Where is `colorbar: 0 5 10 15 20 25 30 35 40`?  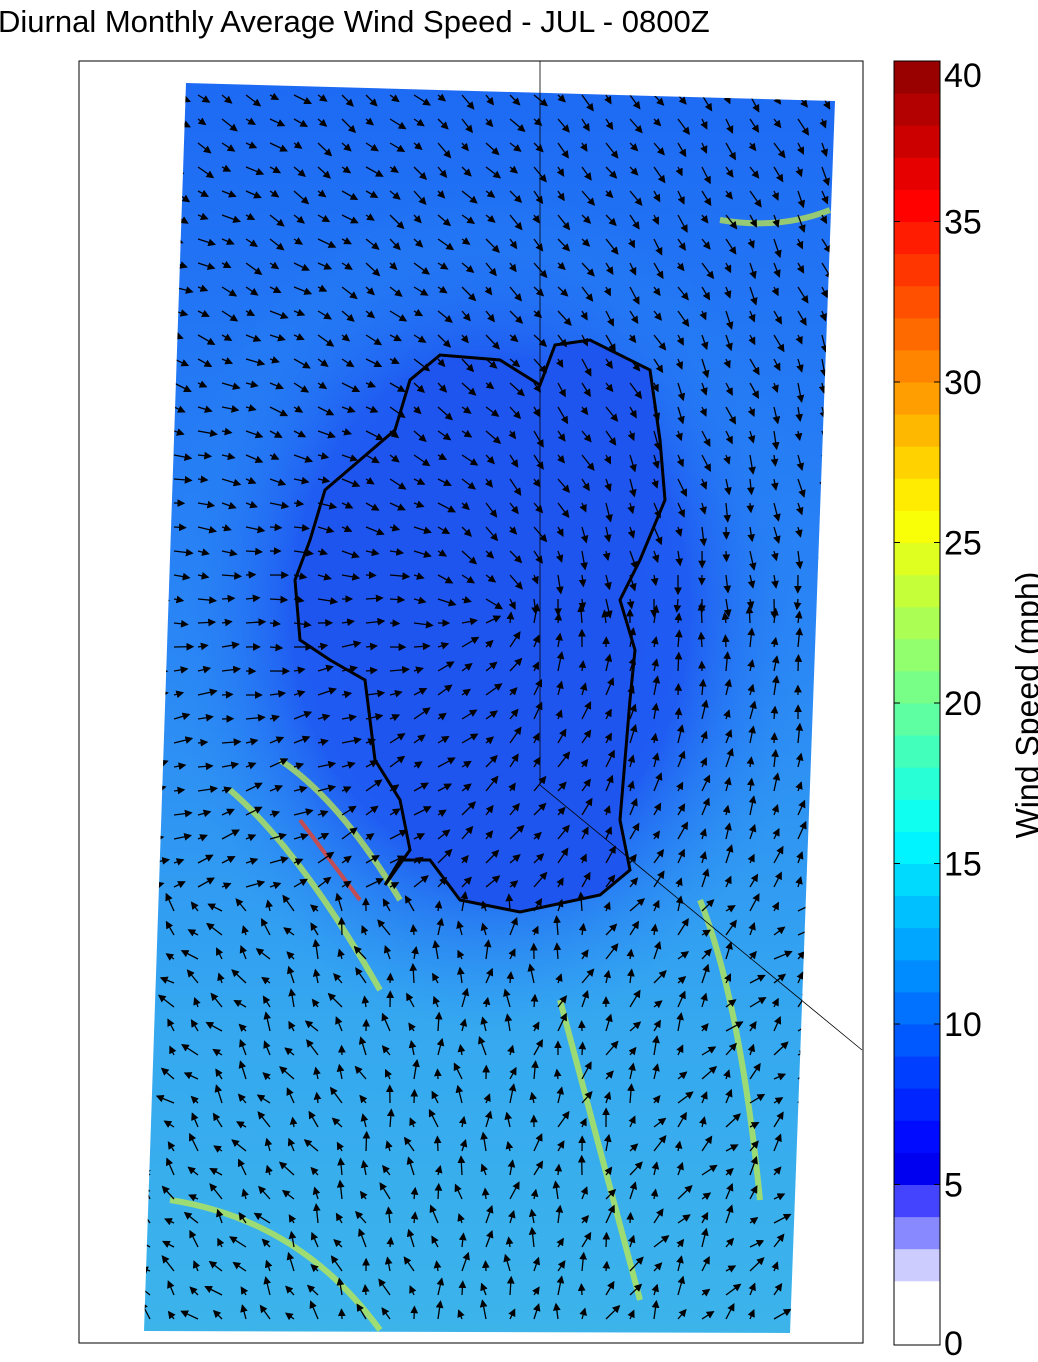
colorbar: 0 5 10 15 20 25 30 35 40 is located at coordinates (937, 709).